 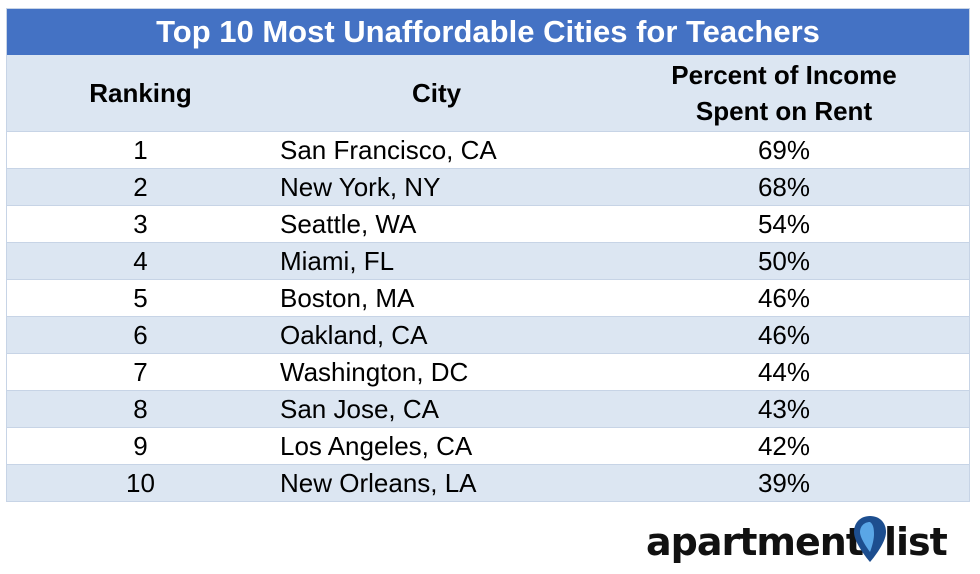 I want to click on table-row: 1 San Francisco, CA 69%, so click(x=488, y=150).